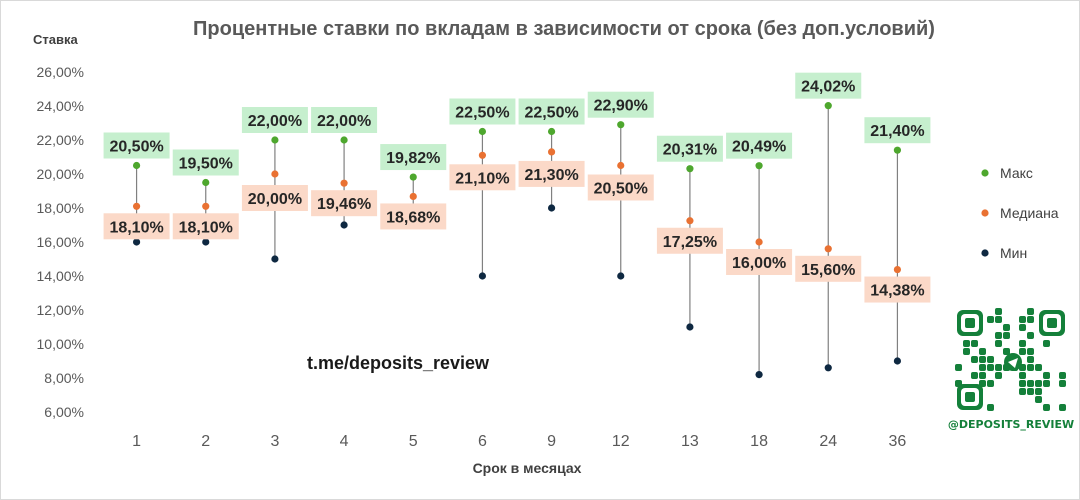 The image size is (1080, 500). I want to click on legend-label: Мин, so click(1013, 253).